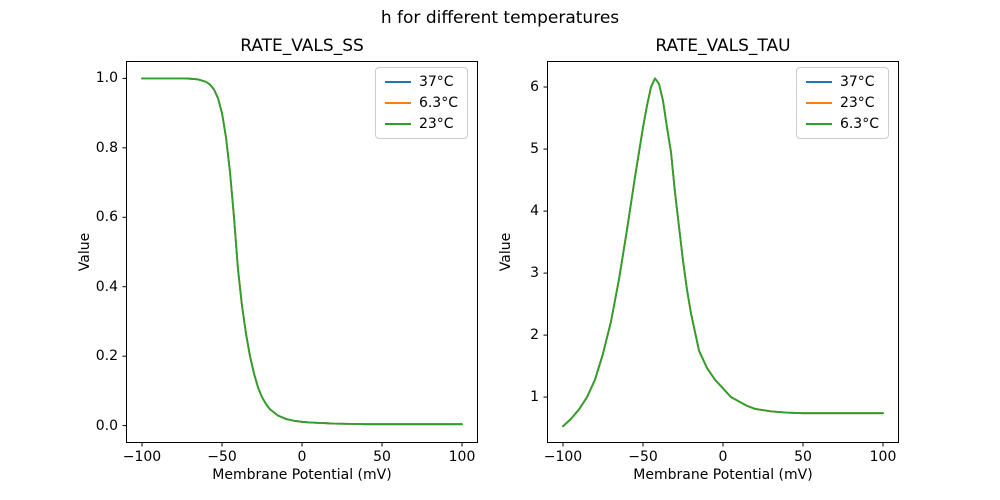 The height and width of the screenshot is (500, 1000). Describe the element at coordinates (106, 425) in the screenshot. I see `y-tick-label: 0.0` at that location.